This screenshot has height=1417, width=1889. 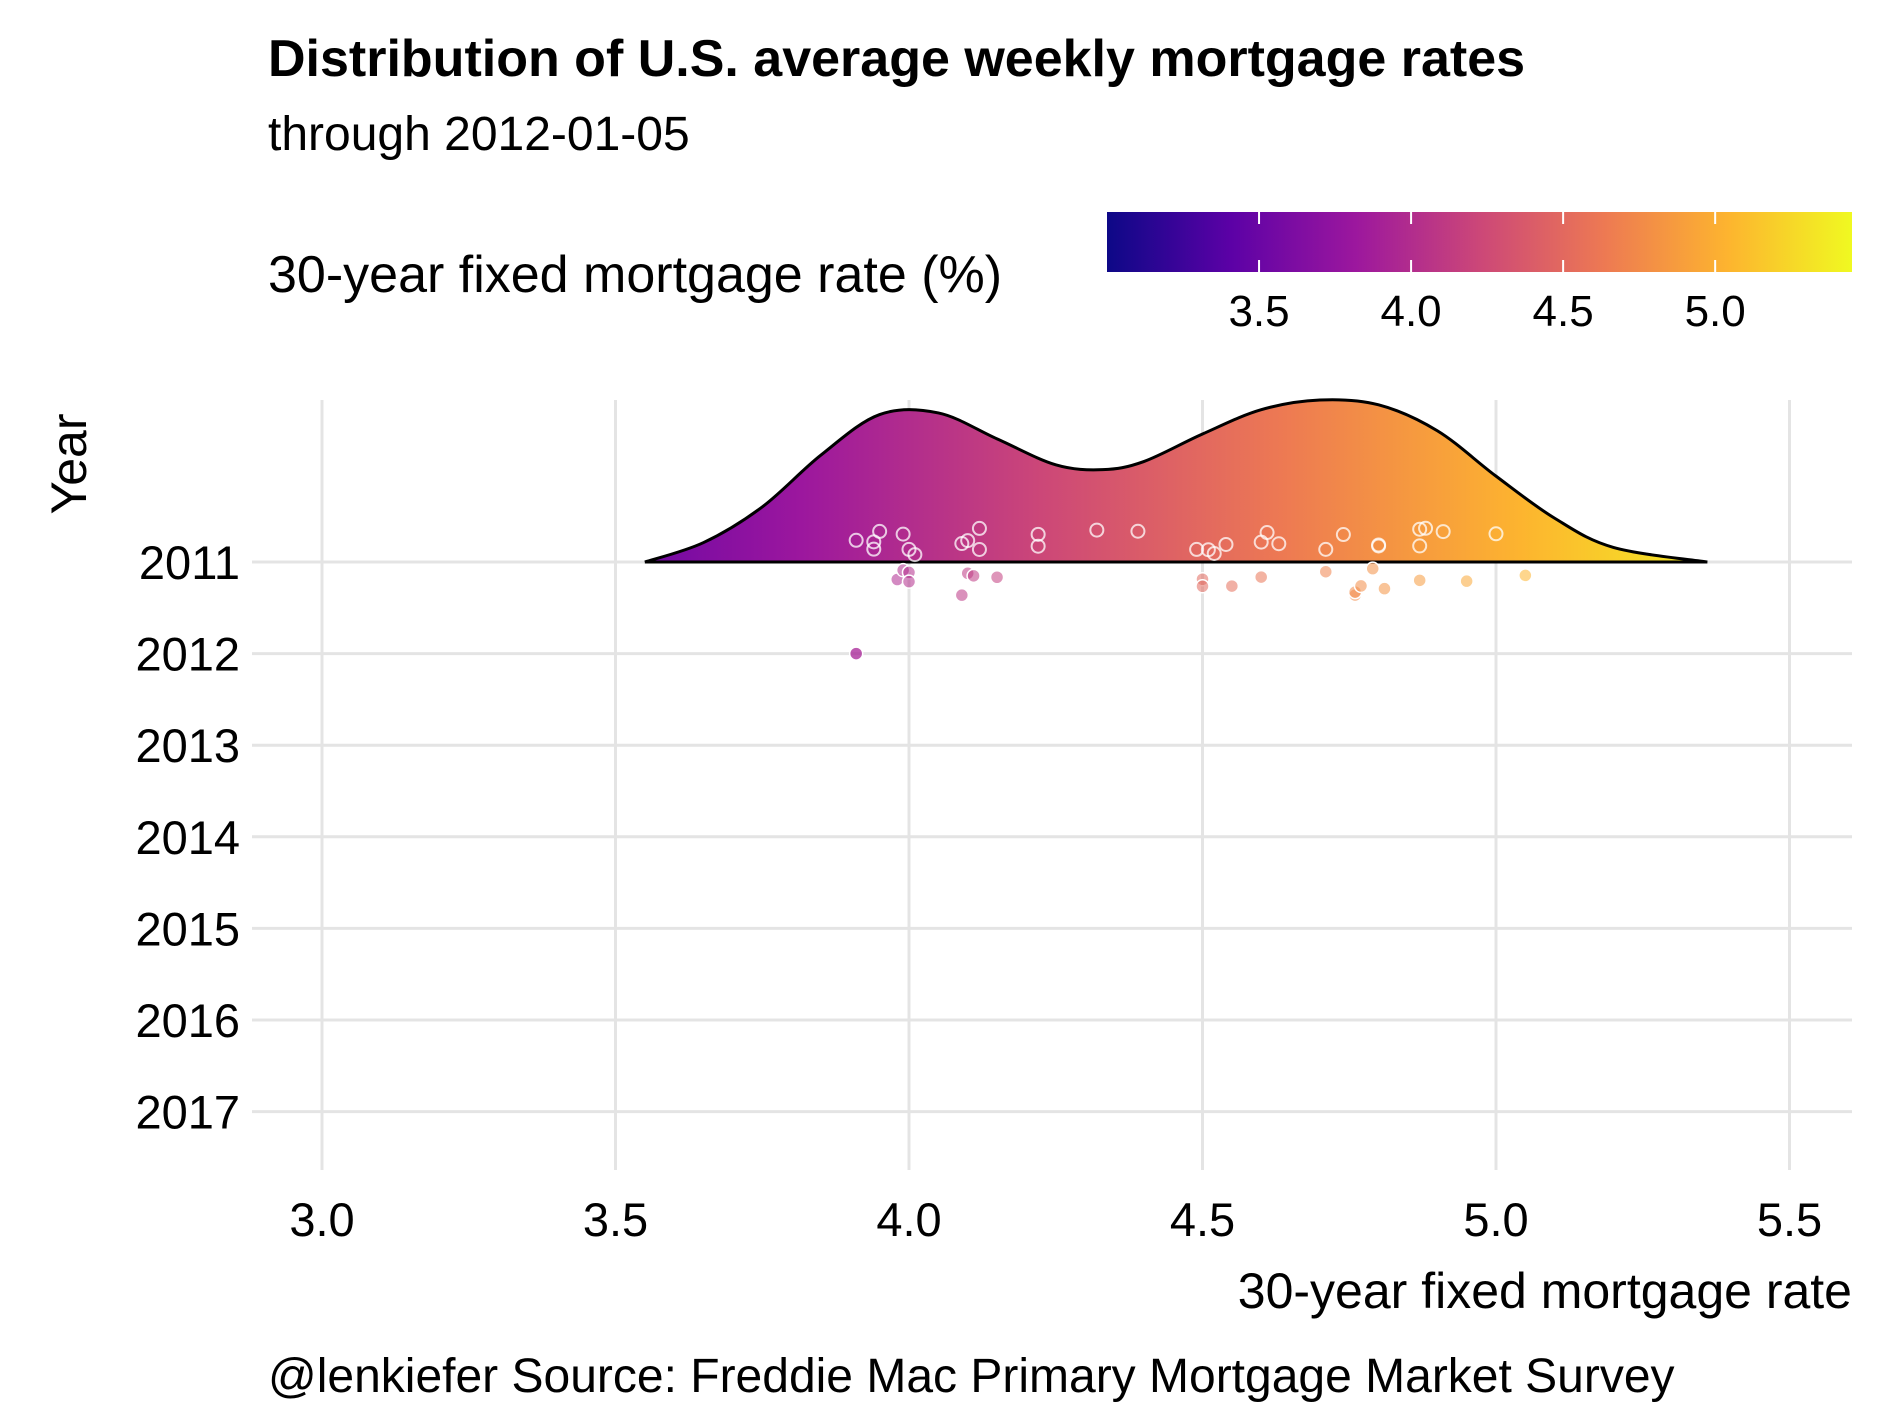 I want to click on x-tick-label: 4.5, so click(x=1202, y=1219).